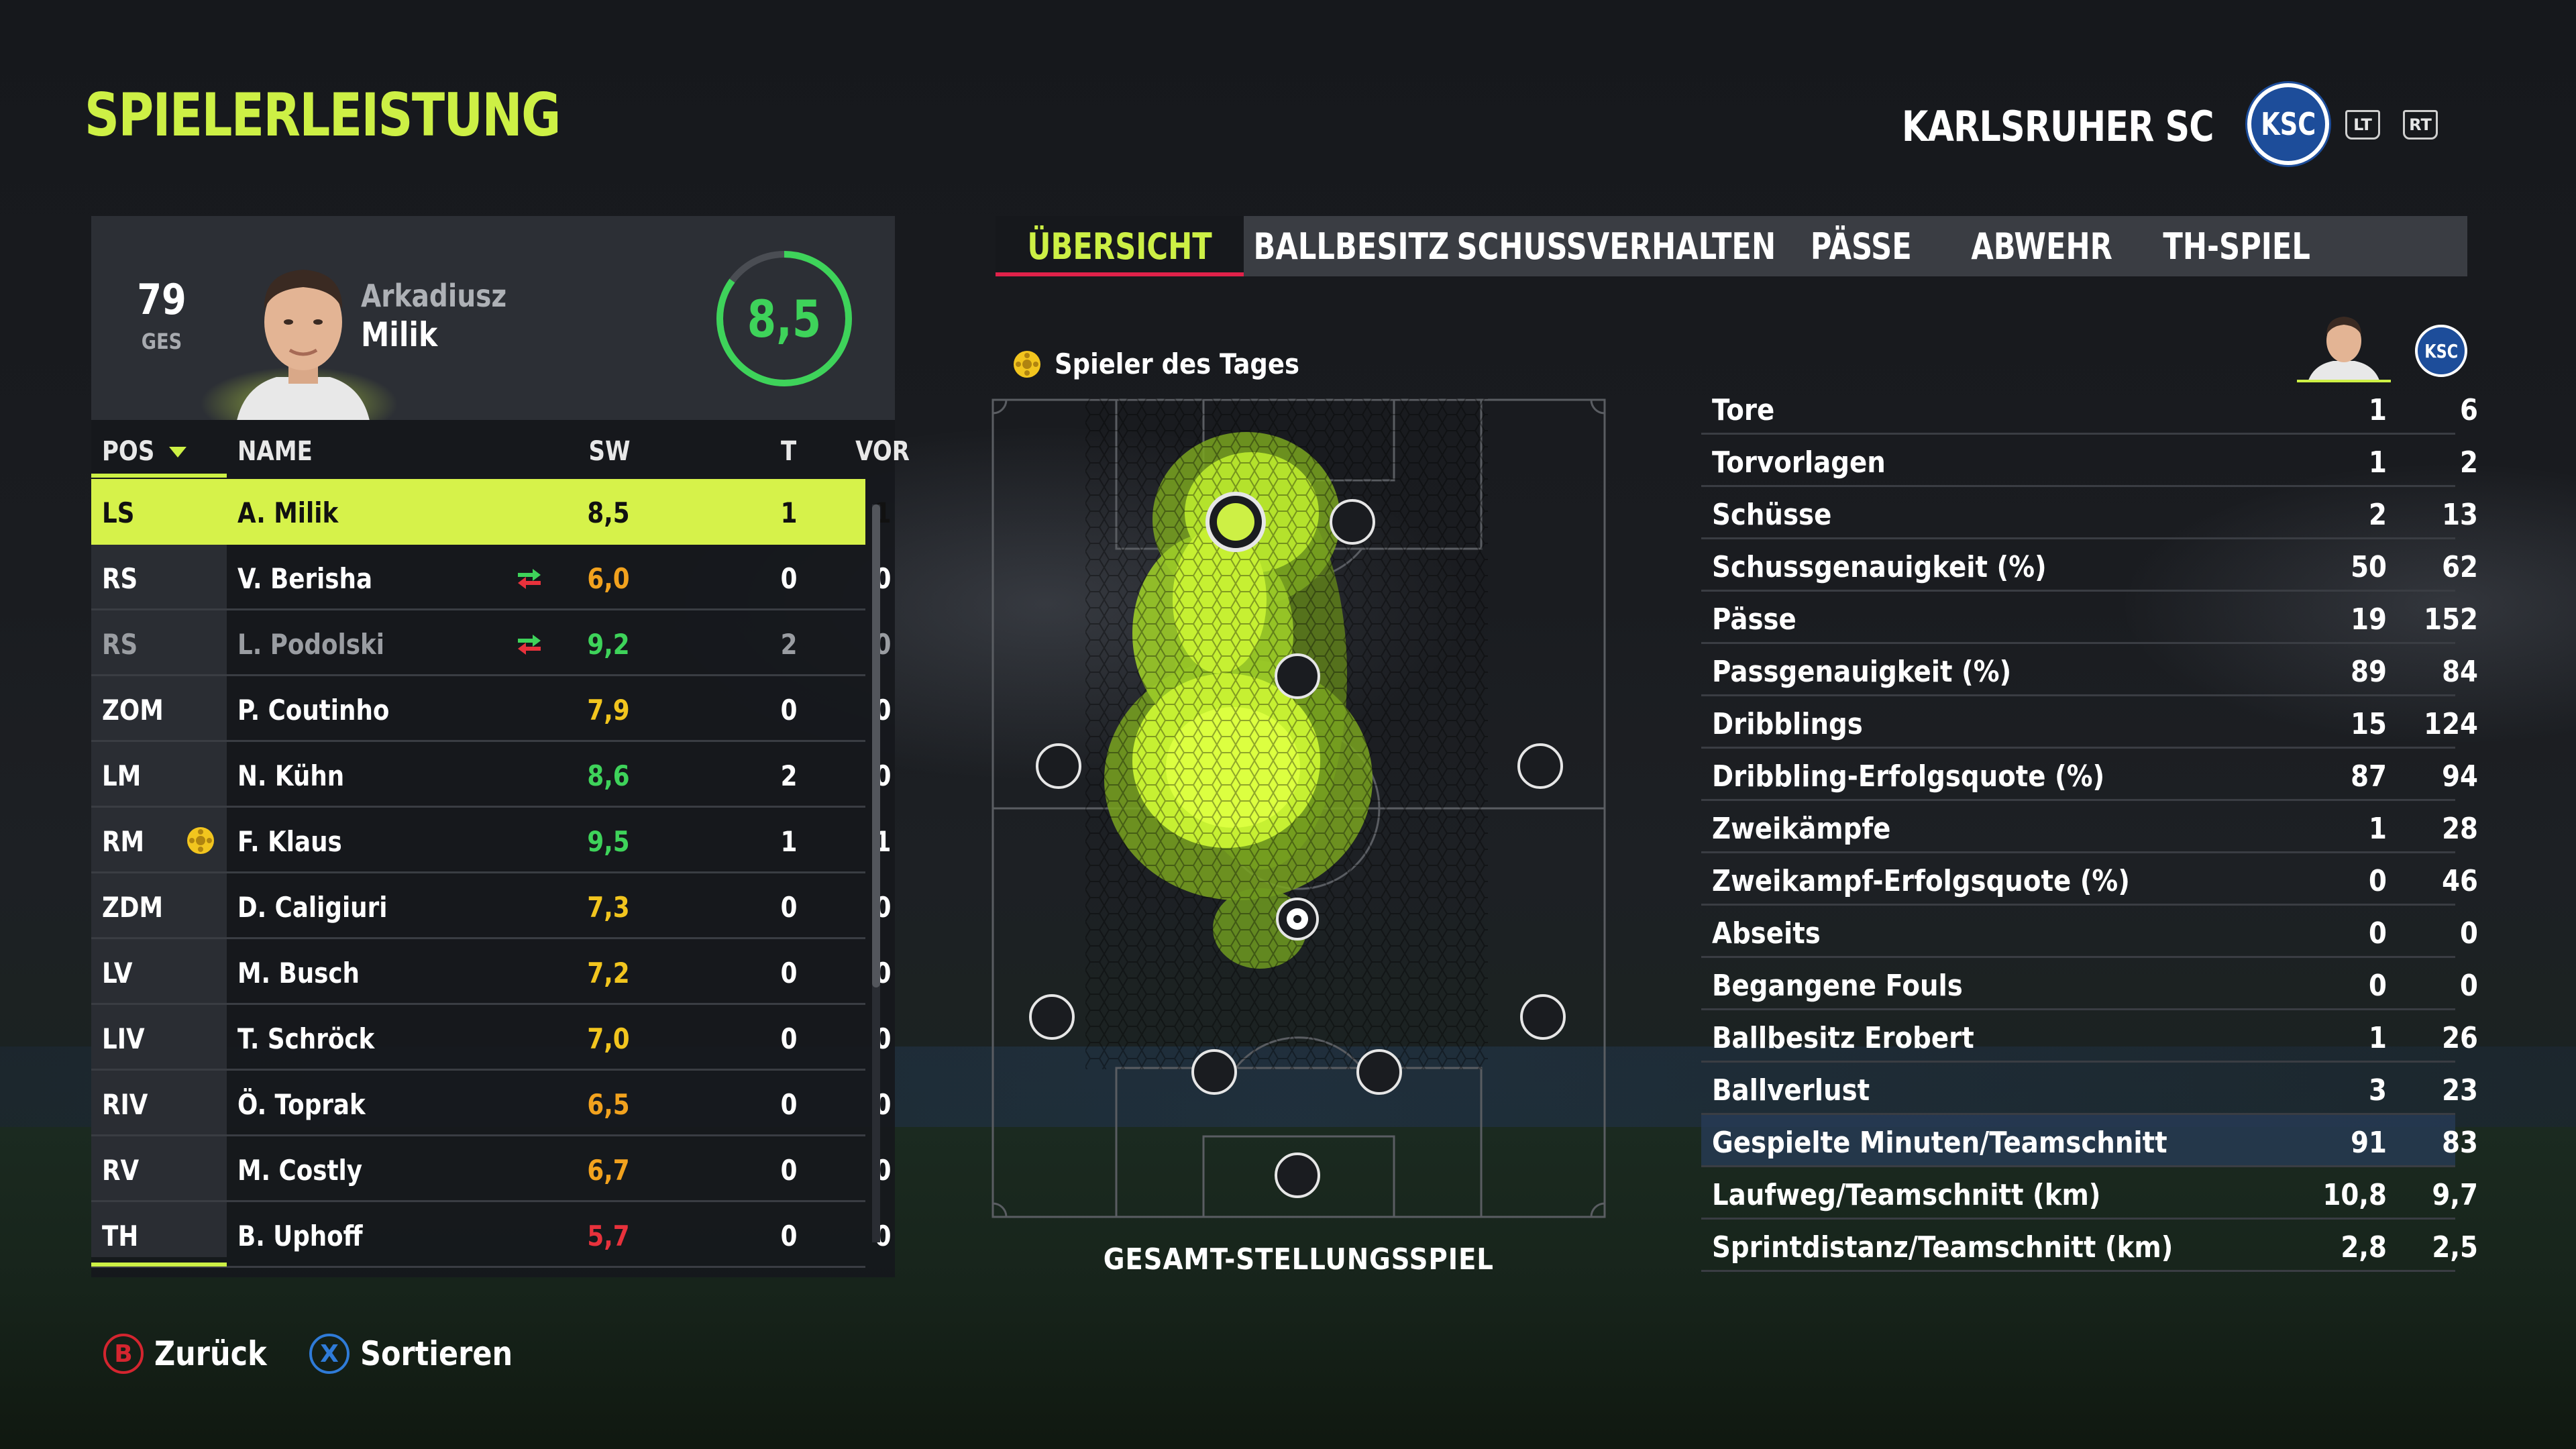 The width and height of the screenshot is (2576, 1449). What do you see at coordinates (1743, 410) in the screenshot?
I see `stat-label: Tore` at bounding box center [1743, 410].